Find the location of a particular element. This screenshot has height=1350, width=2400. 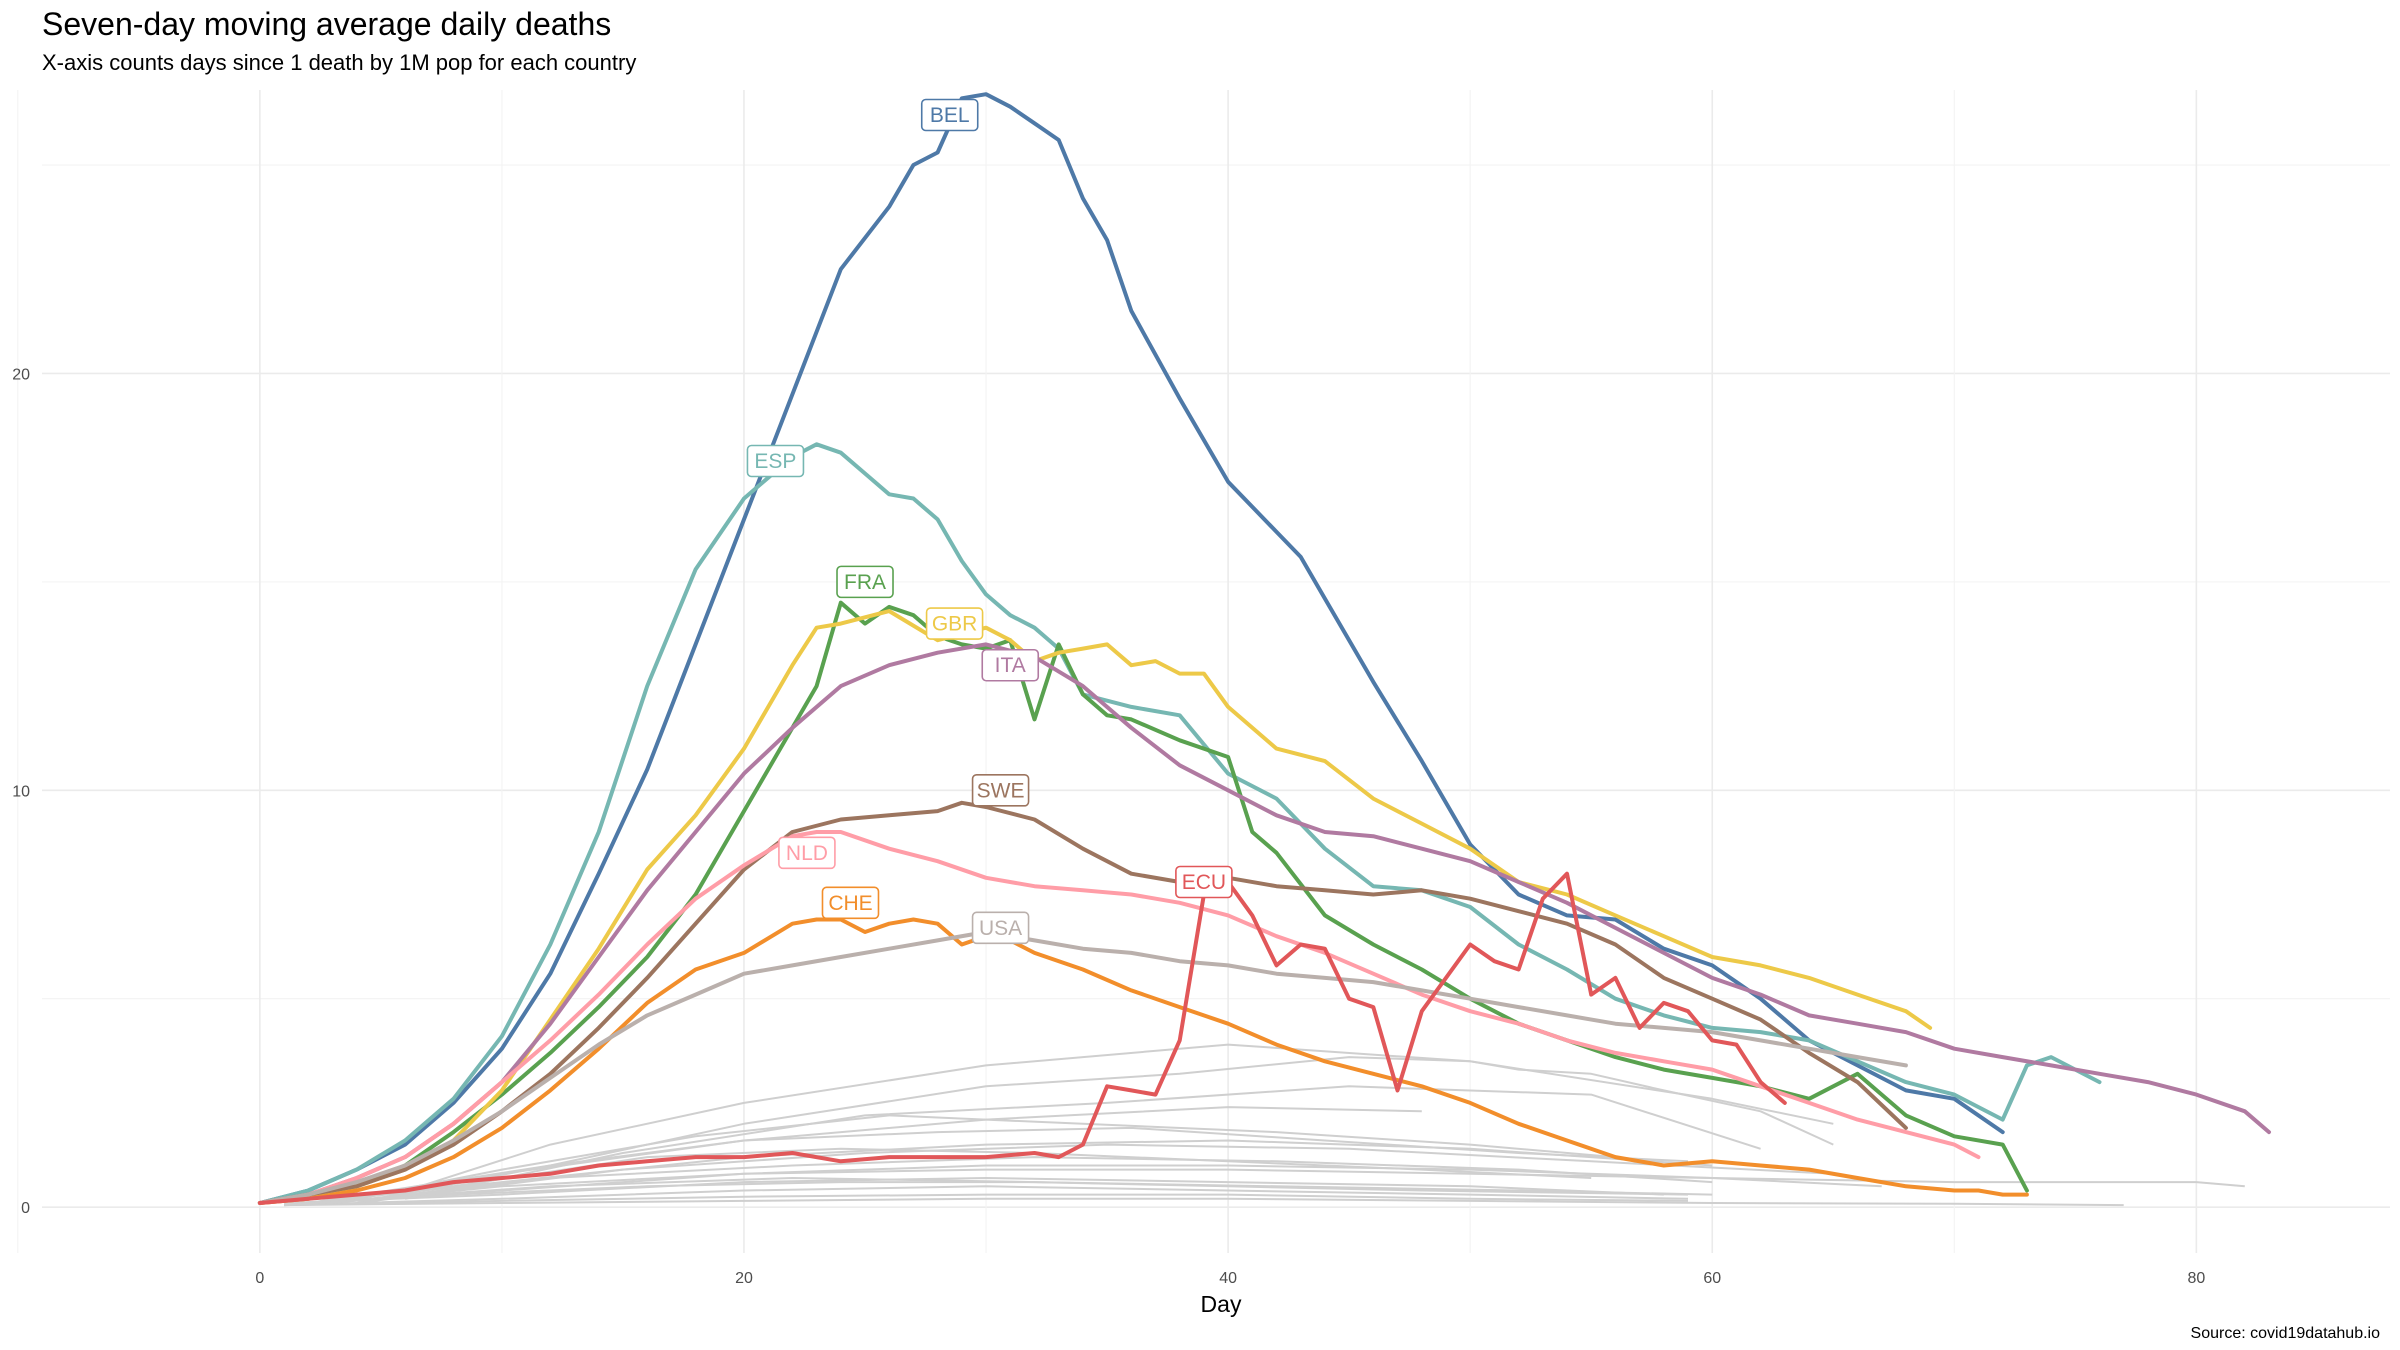

x-tick-label: 40 is located at coordinates (1228, 1278).